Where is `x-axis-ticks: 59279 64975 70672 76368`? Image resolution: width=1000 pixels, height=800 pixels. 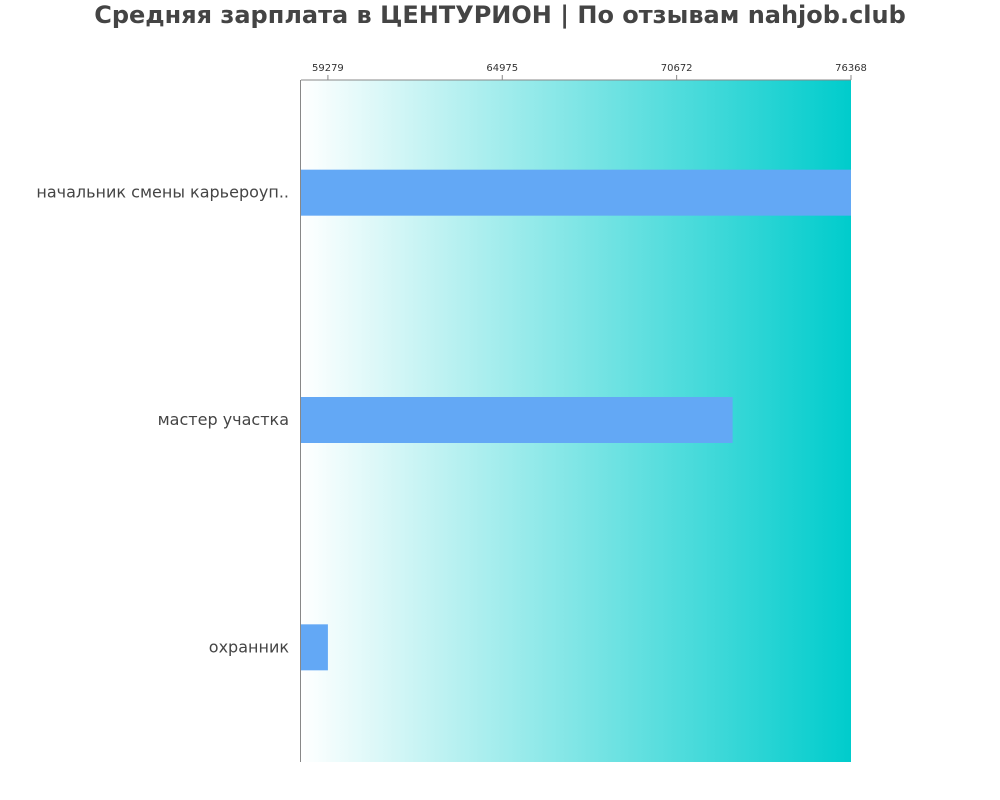
x-axis-ticks: 59279 64975 70672 76368 is located at coordinates (589, 71).